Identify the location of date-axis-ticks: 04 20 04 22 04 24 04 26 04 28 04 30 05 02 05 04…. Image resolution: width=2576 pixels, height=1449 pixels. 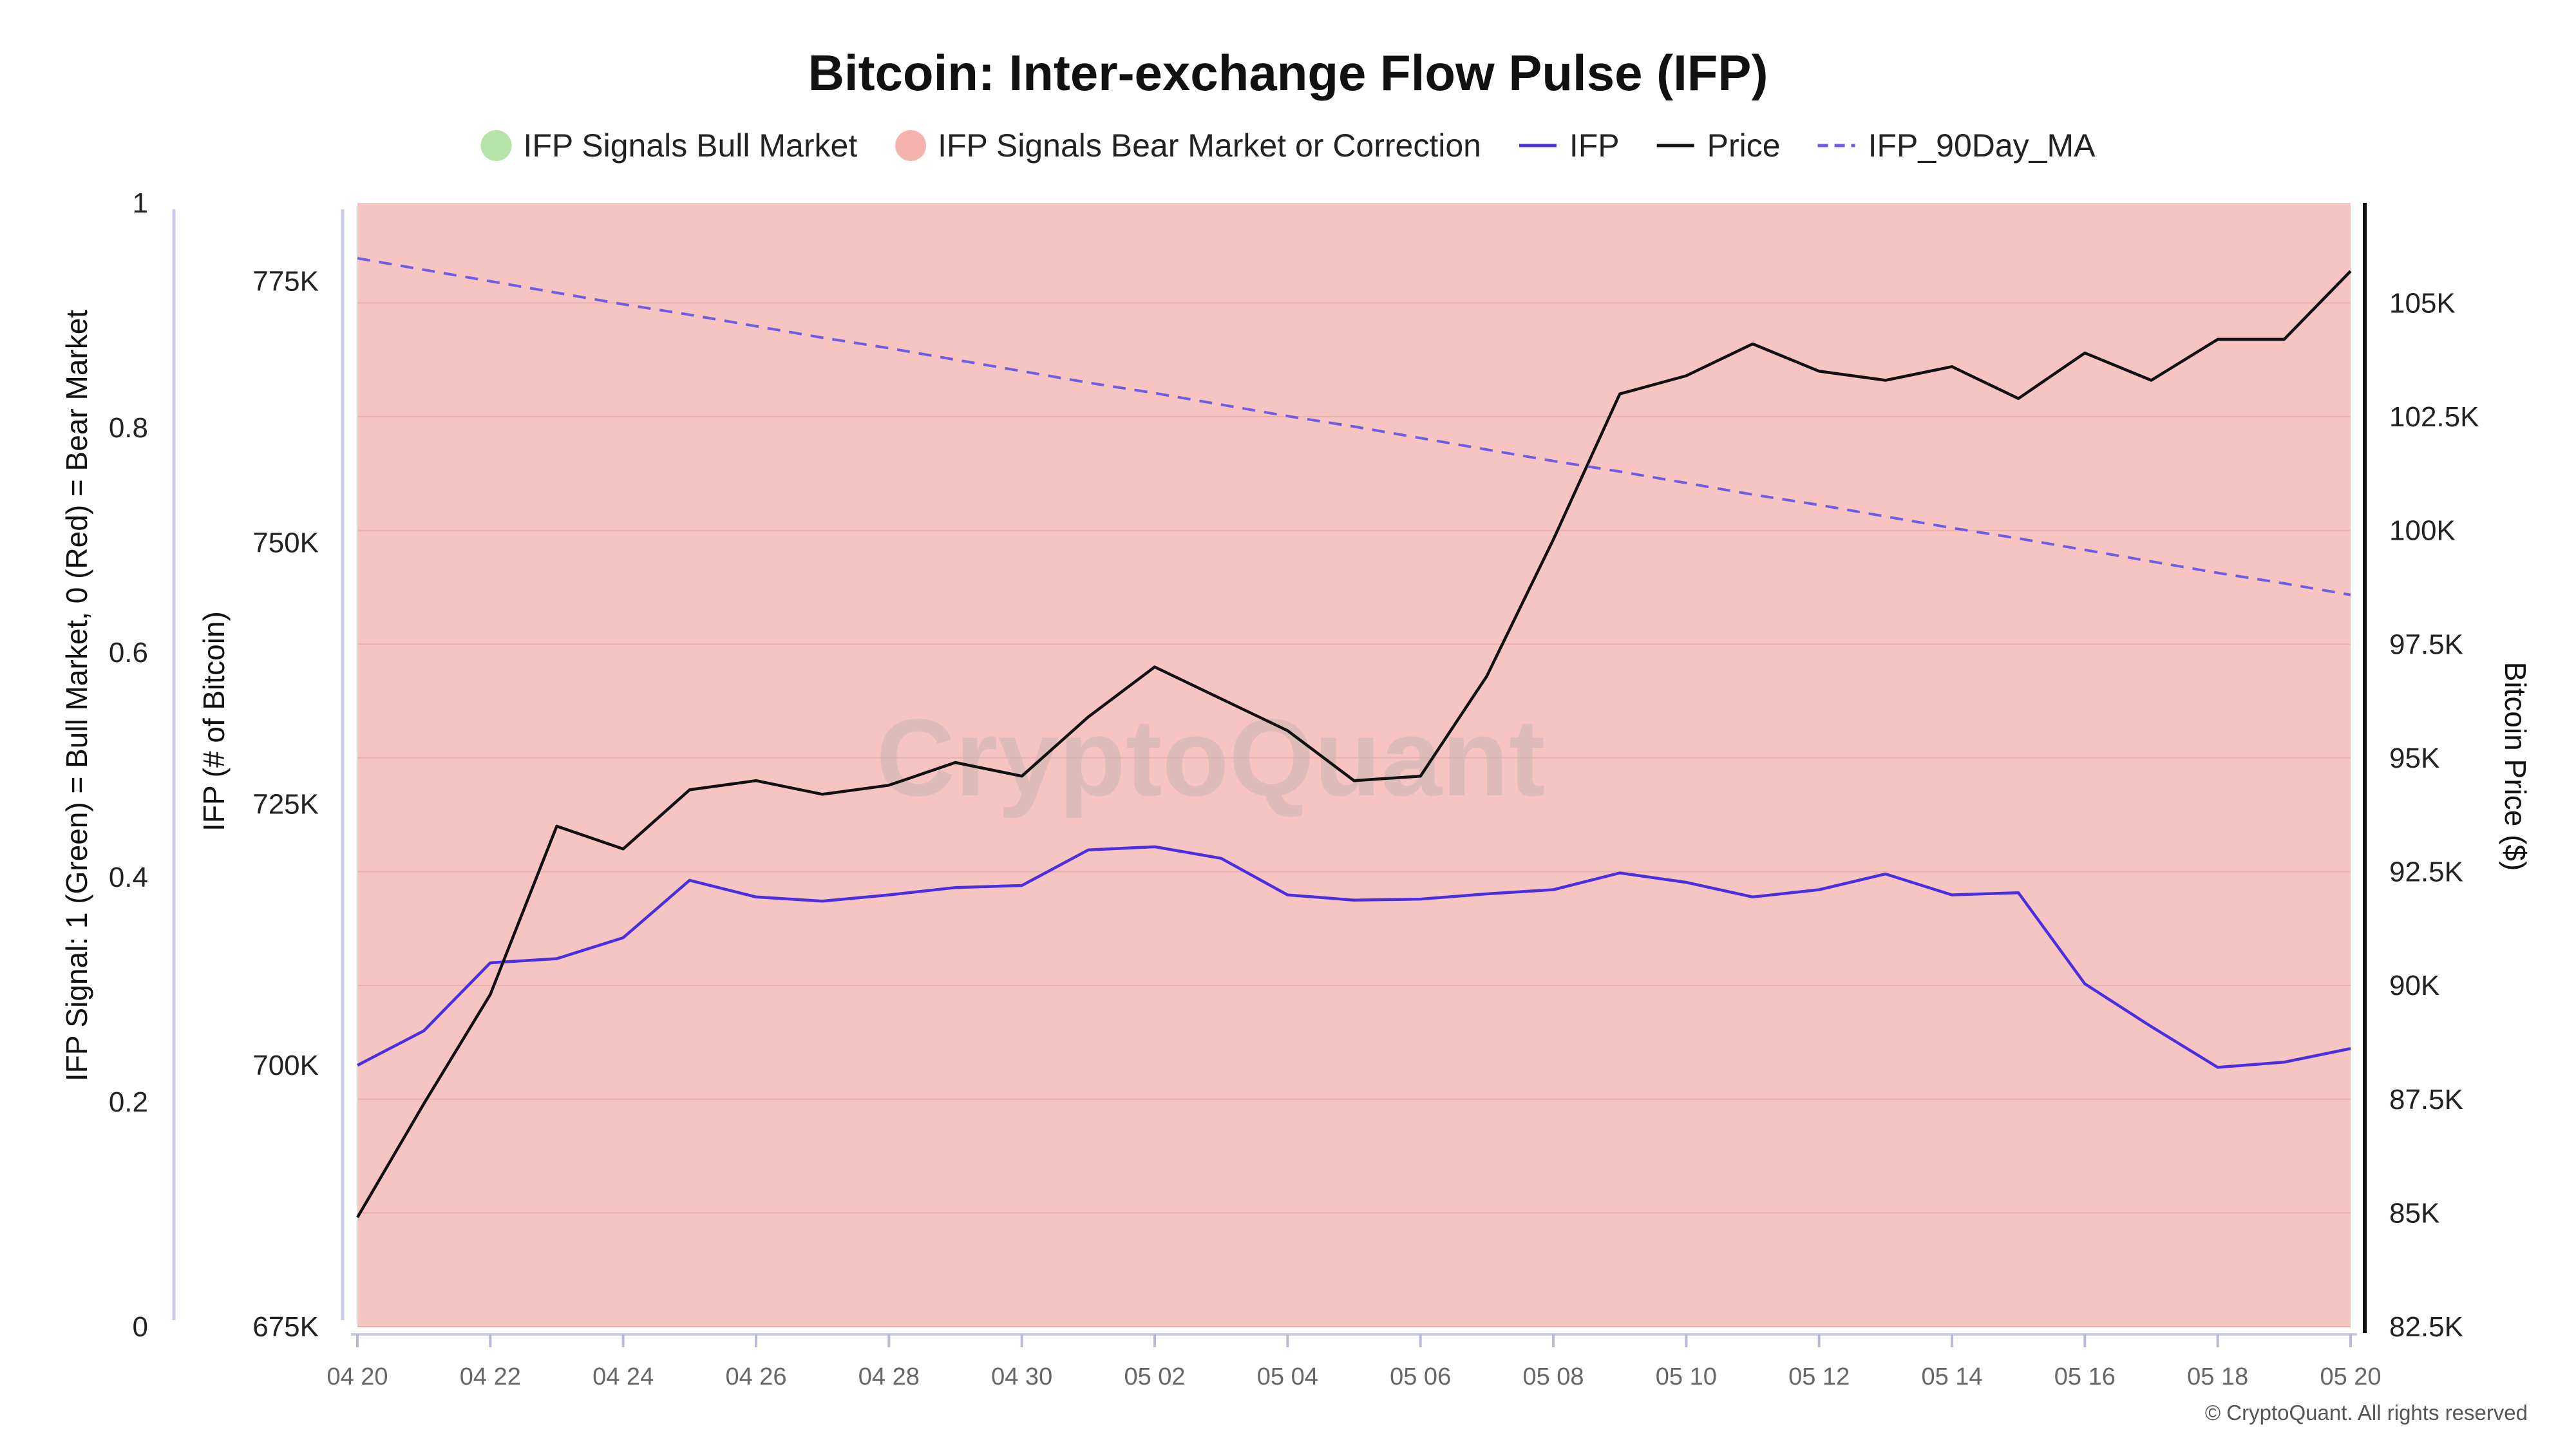
(1354, 1362).